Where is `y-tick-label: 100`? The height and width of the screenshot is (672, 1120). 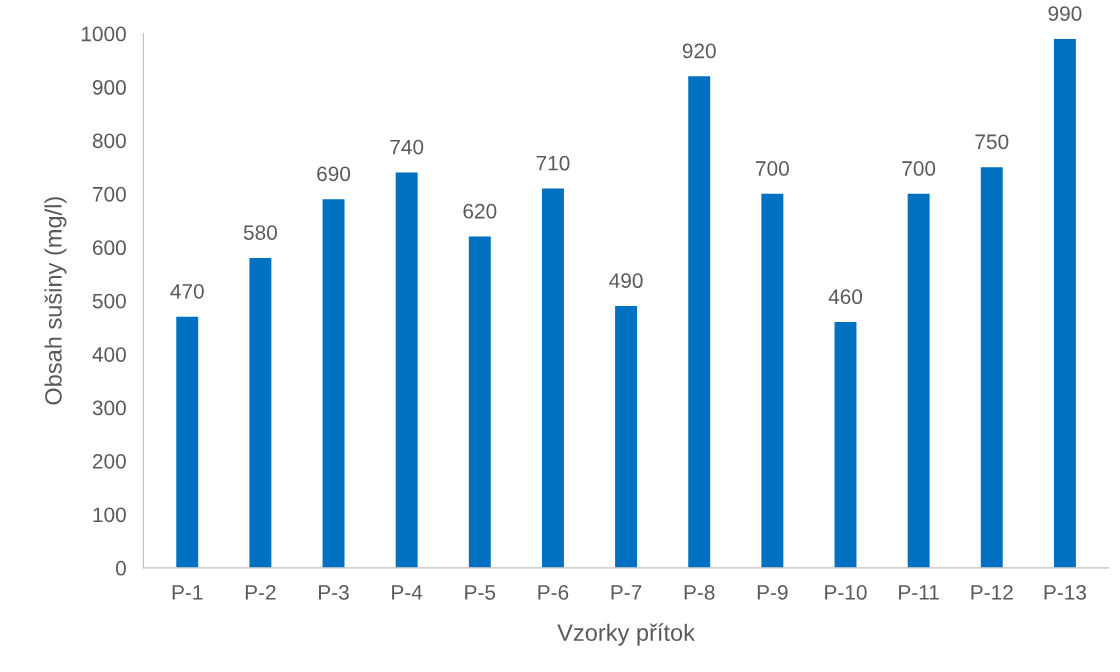 y-tick-label: 100 is located at coordinates (109, 515).